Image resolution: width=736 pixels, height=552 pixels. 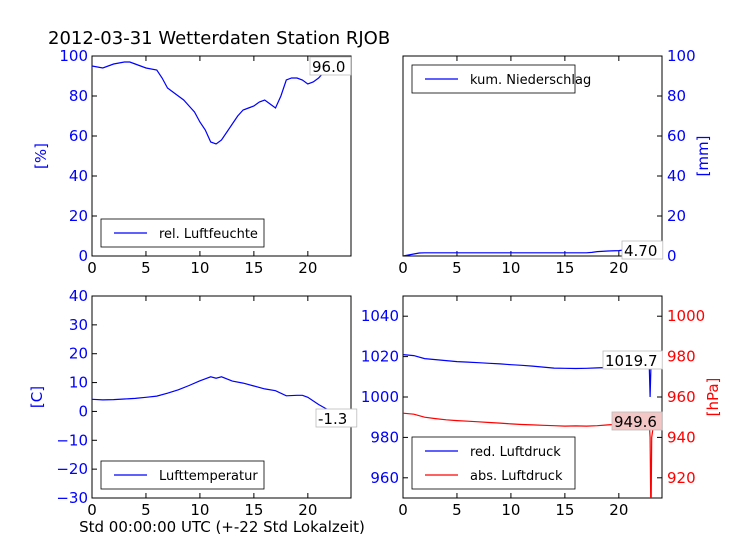 I want to click on y-axis-label: [C], so click(x=37, y=397).